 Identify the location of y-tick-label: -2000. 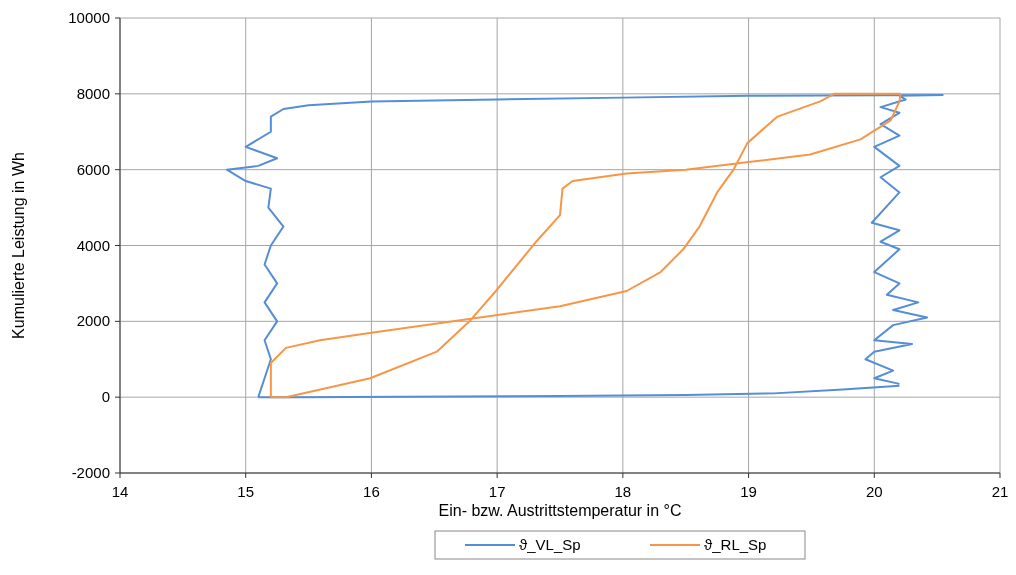
(90, 472).